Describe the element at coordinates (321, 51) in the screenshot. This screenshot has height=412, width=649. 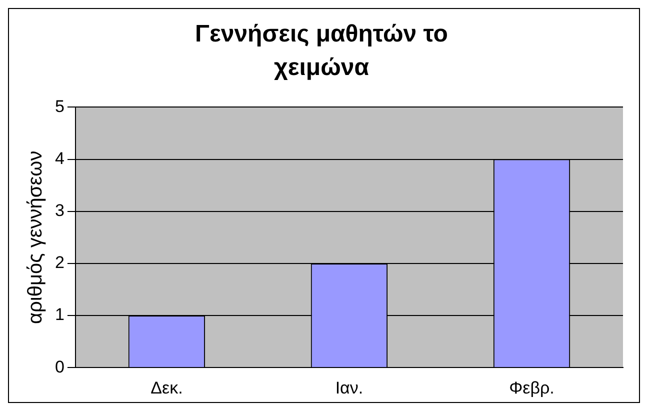
I see `chart-title: Γεννήσεις μαθητών το χειμώνα` at that location.